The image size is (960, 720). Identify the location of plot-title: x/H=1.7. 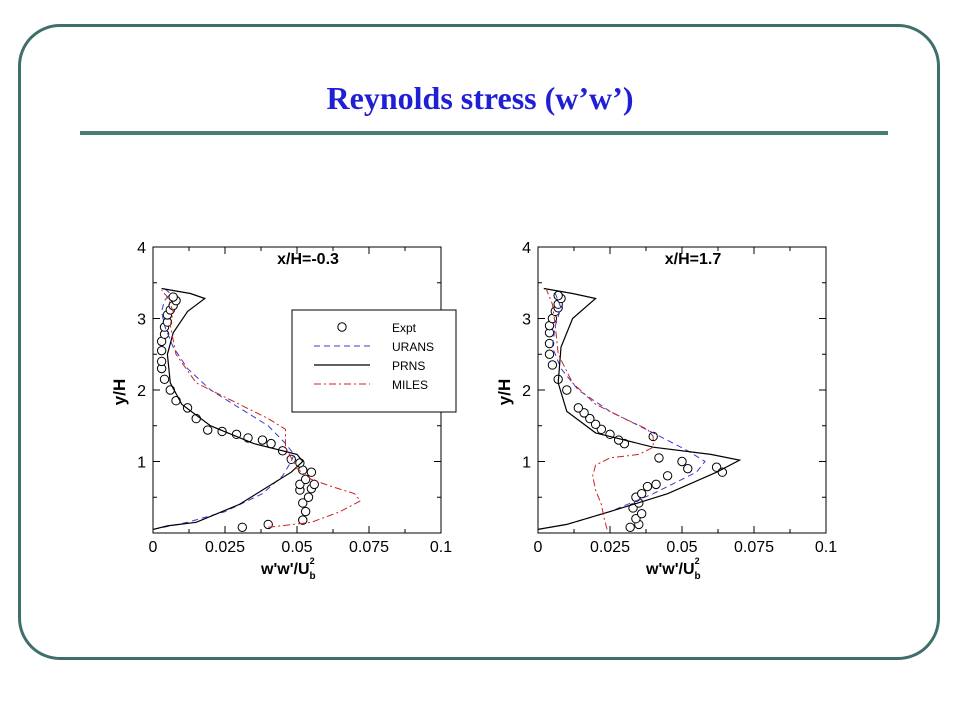
(693, 259).